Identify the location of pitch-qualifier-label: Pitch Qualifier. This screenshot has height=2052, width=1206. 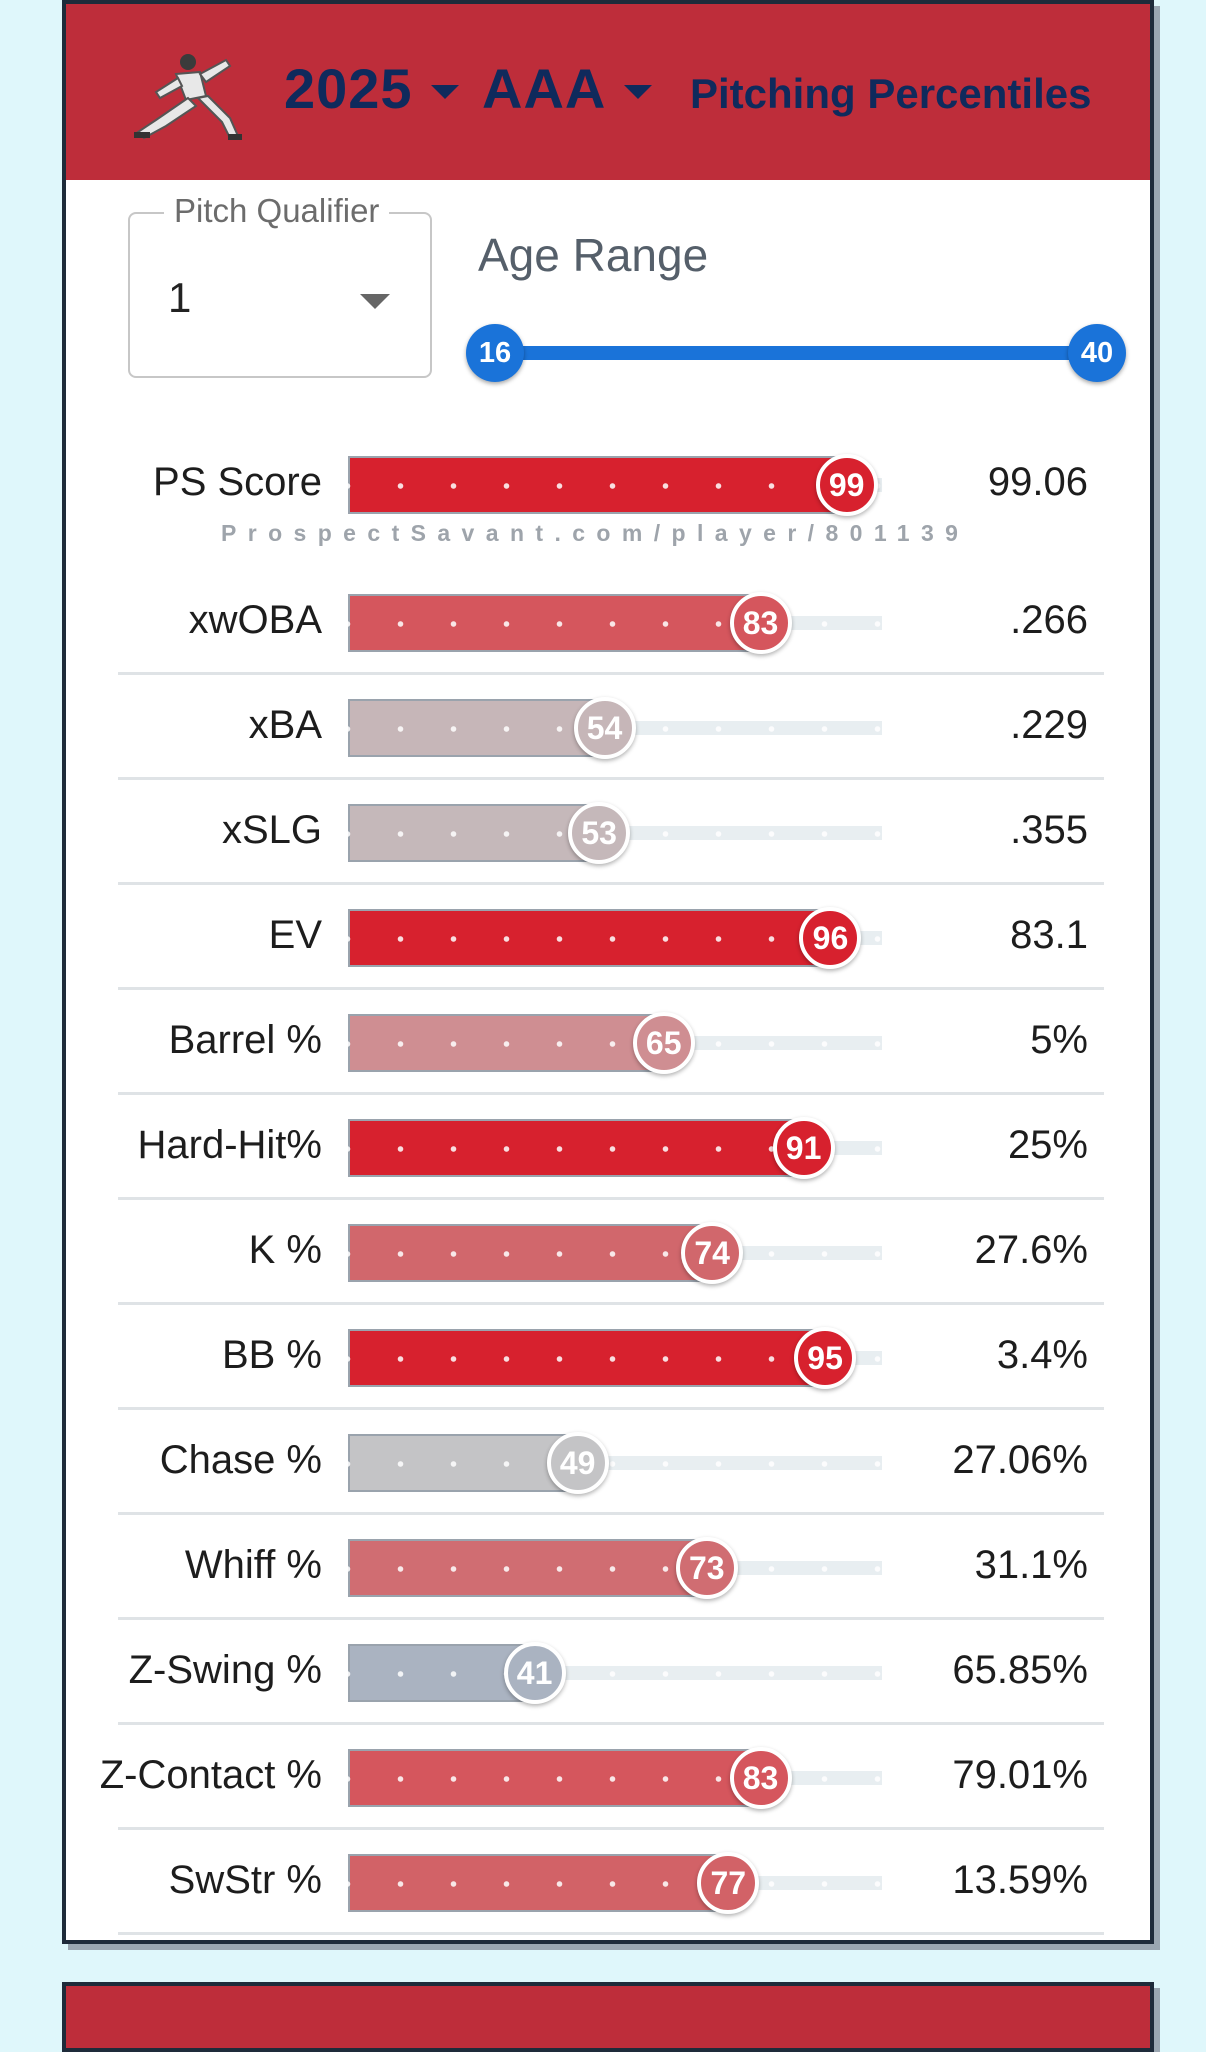
(277, 211).